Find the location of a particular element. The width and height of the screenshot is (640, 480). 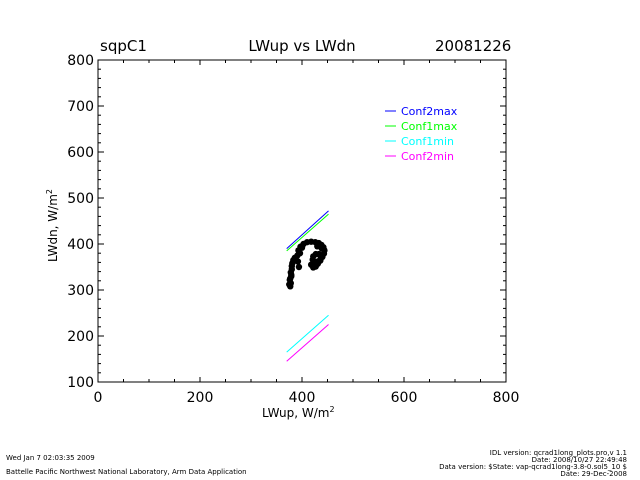

x-tick-label: 800 is located at coordinates (506, 398).